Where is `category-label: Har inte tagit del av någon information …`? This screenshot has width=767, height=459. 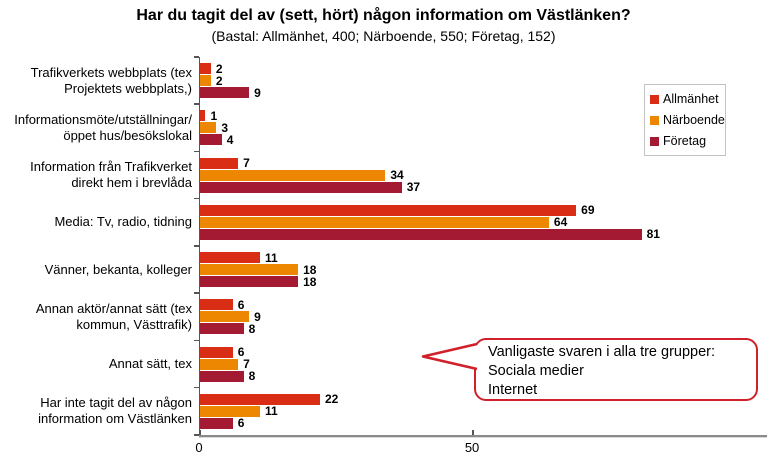 category-label: Har inte tagit del av någon information … is located at coordinates (115, 411).